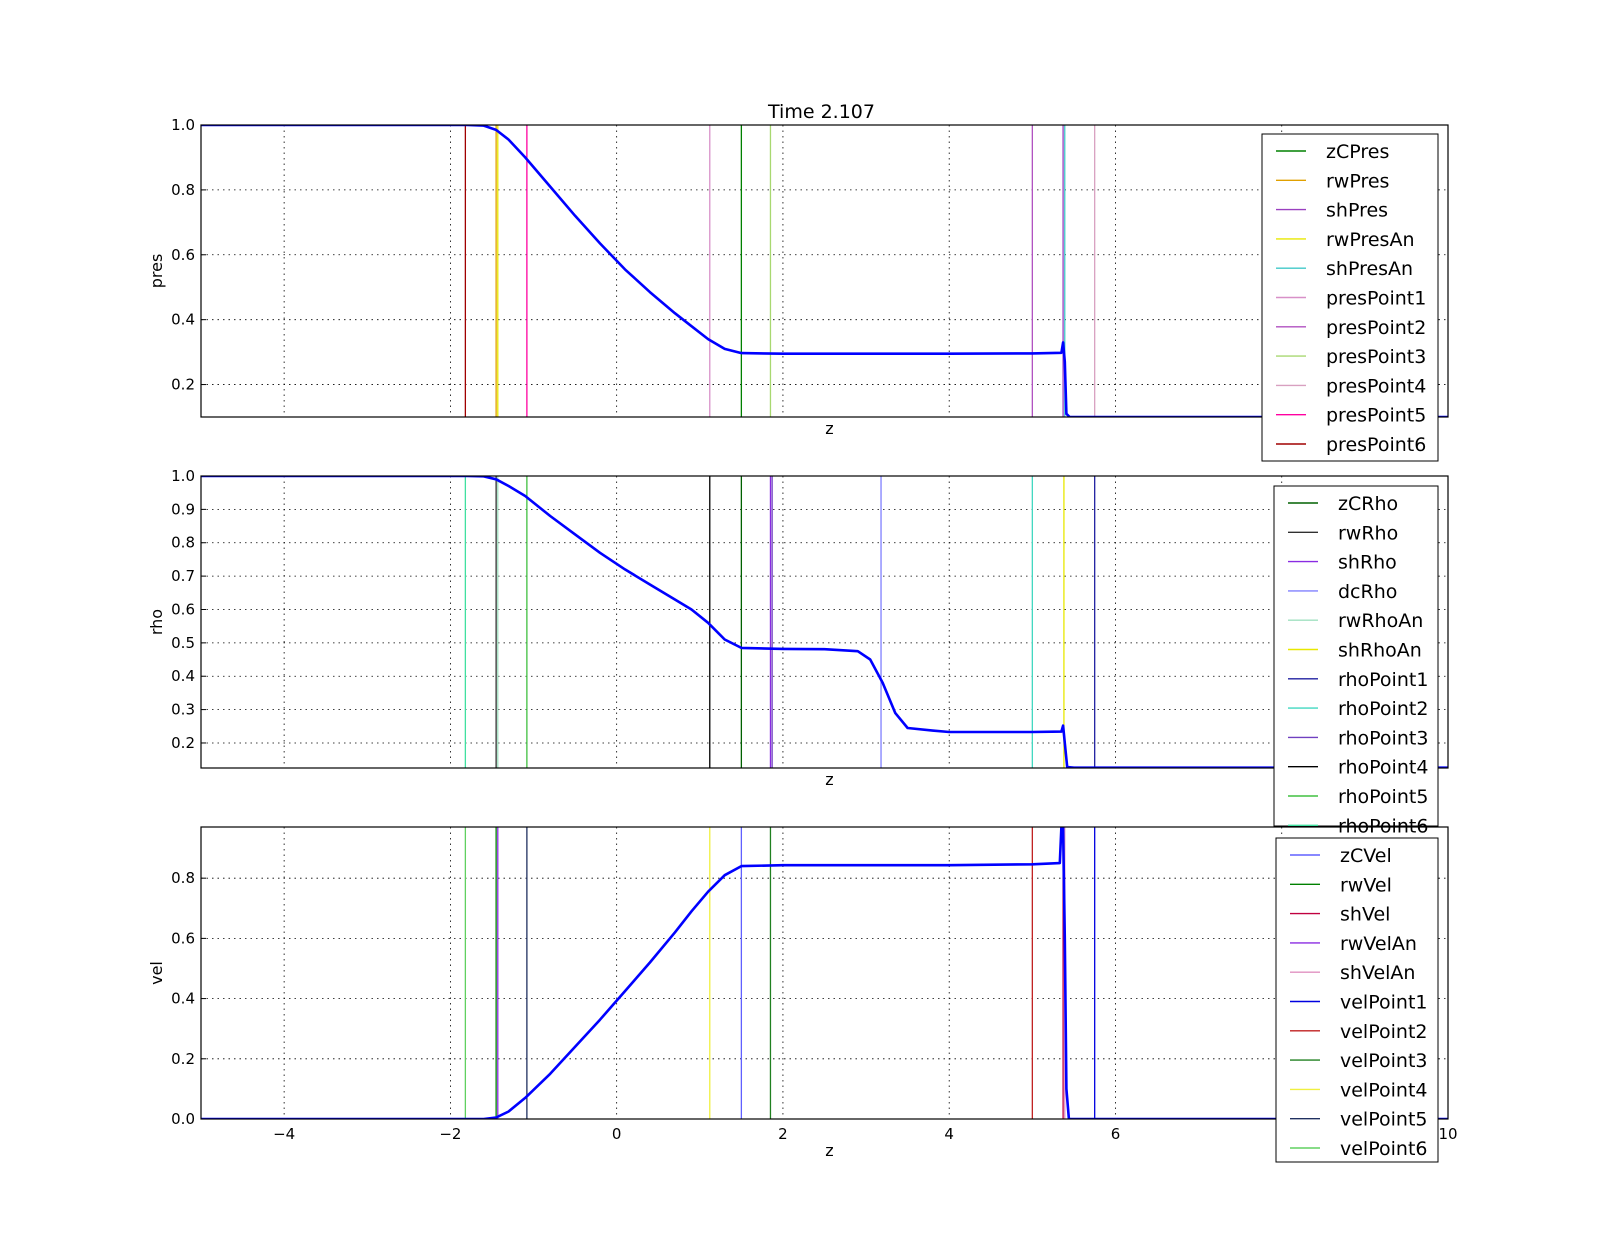  I want to click on legend-label: presPoint5, so click(1376, 416).